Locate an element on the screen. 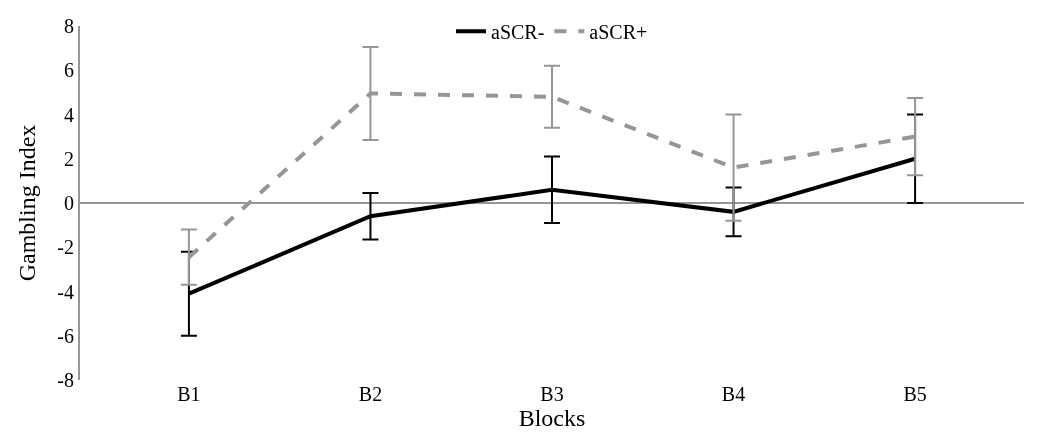 The image size is (1044, 440). y-tick-label: -2 is located at coordinates (65, 247).